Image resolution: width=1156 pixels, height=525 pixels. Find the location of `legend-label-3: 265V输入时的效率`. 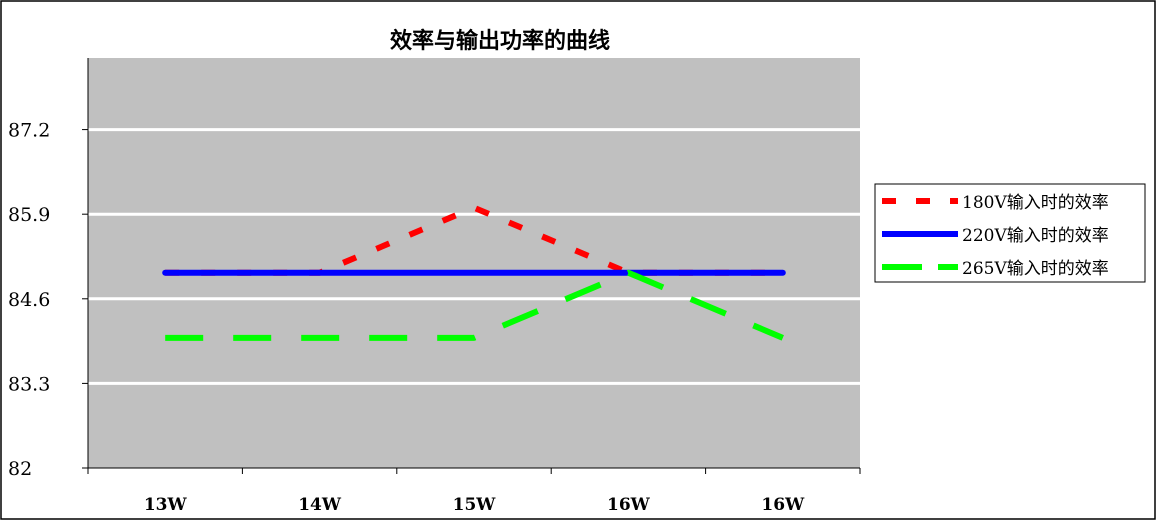

legend-label-3: 265V输入时的效率 is located at coordinates (1035, 269).